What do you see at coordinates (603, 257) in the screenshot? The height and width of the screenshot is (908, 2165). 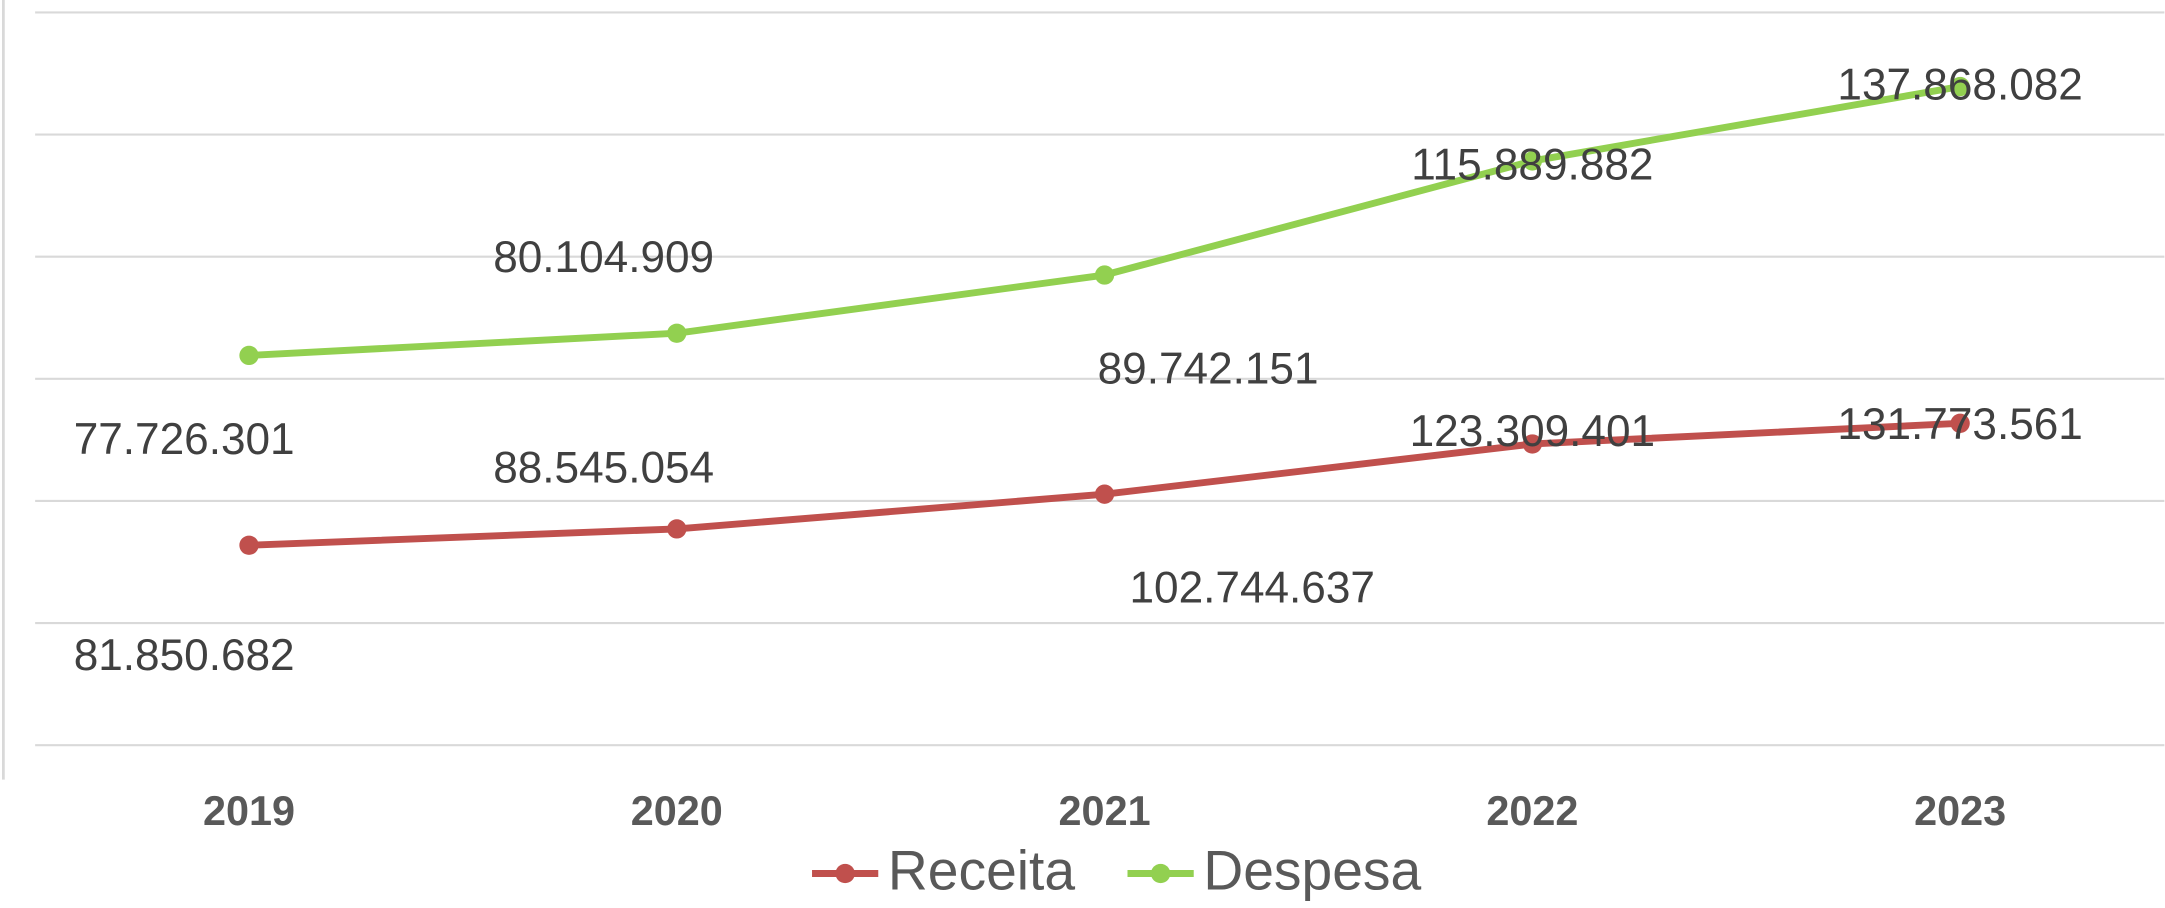 I see `data-label: 80.104.909` at bounding box center [603, 257].